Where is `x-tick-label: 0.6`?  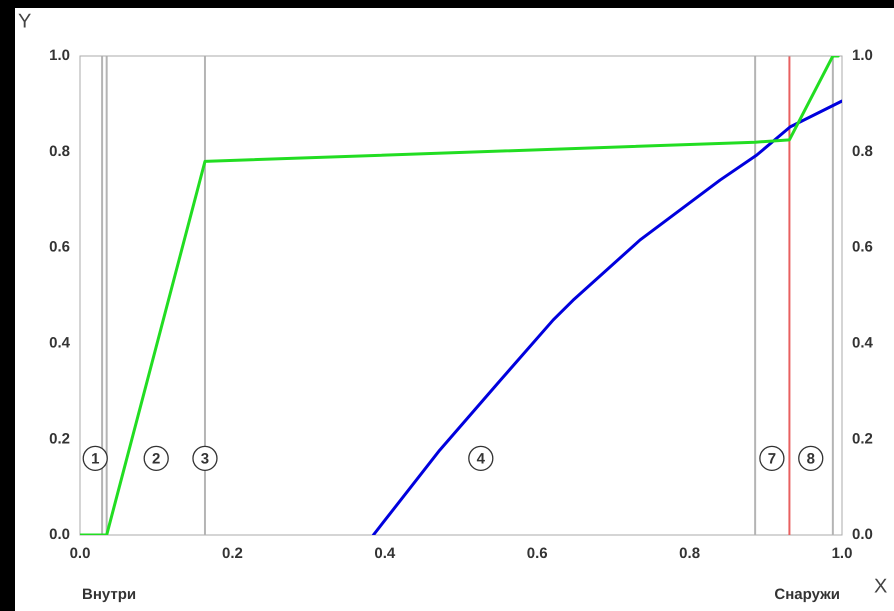 x-tick-label: 0.6 is located at coordinates (537, 553).